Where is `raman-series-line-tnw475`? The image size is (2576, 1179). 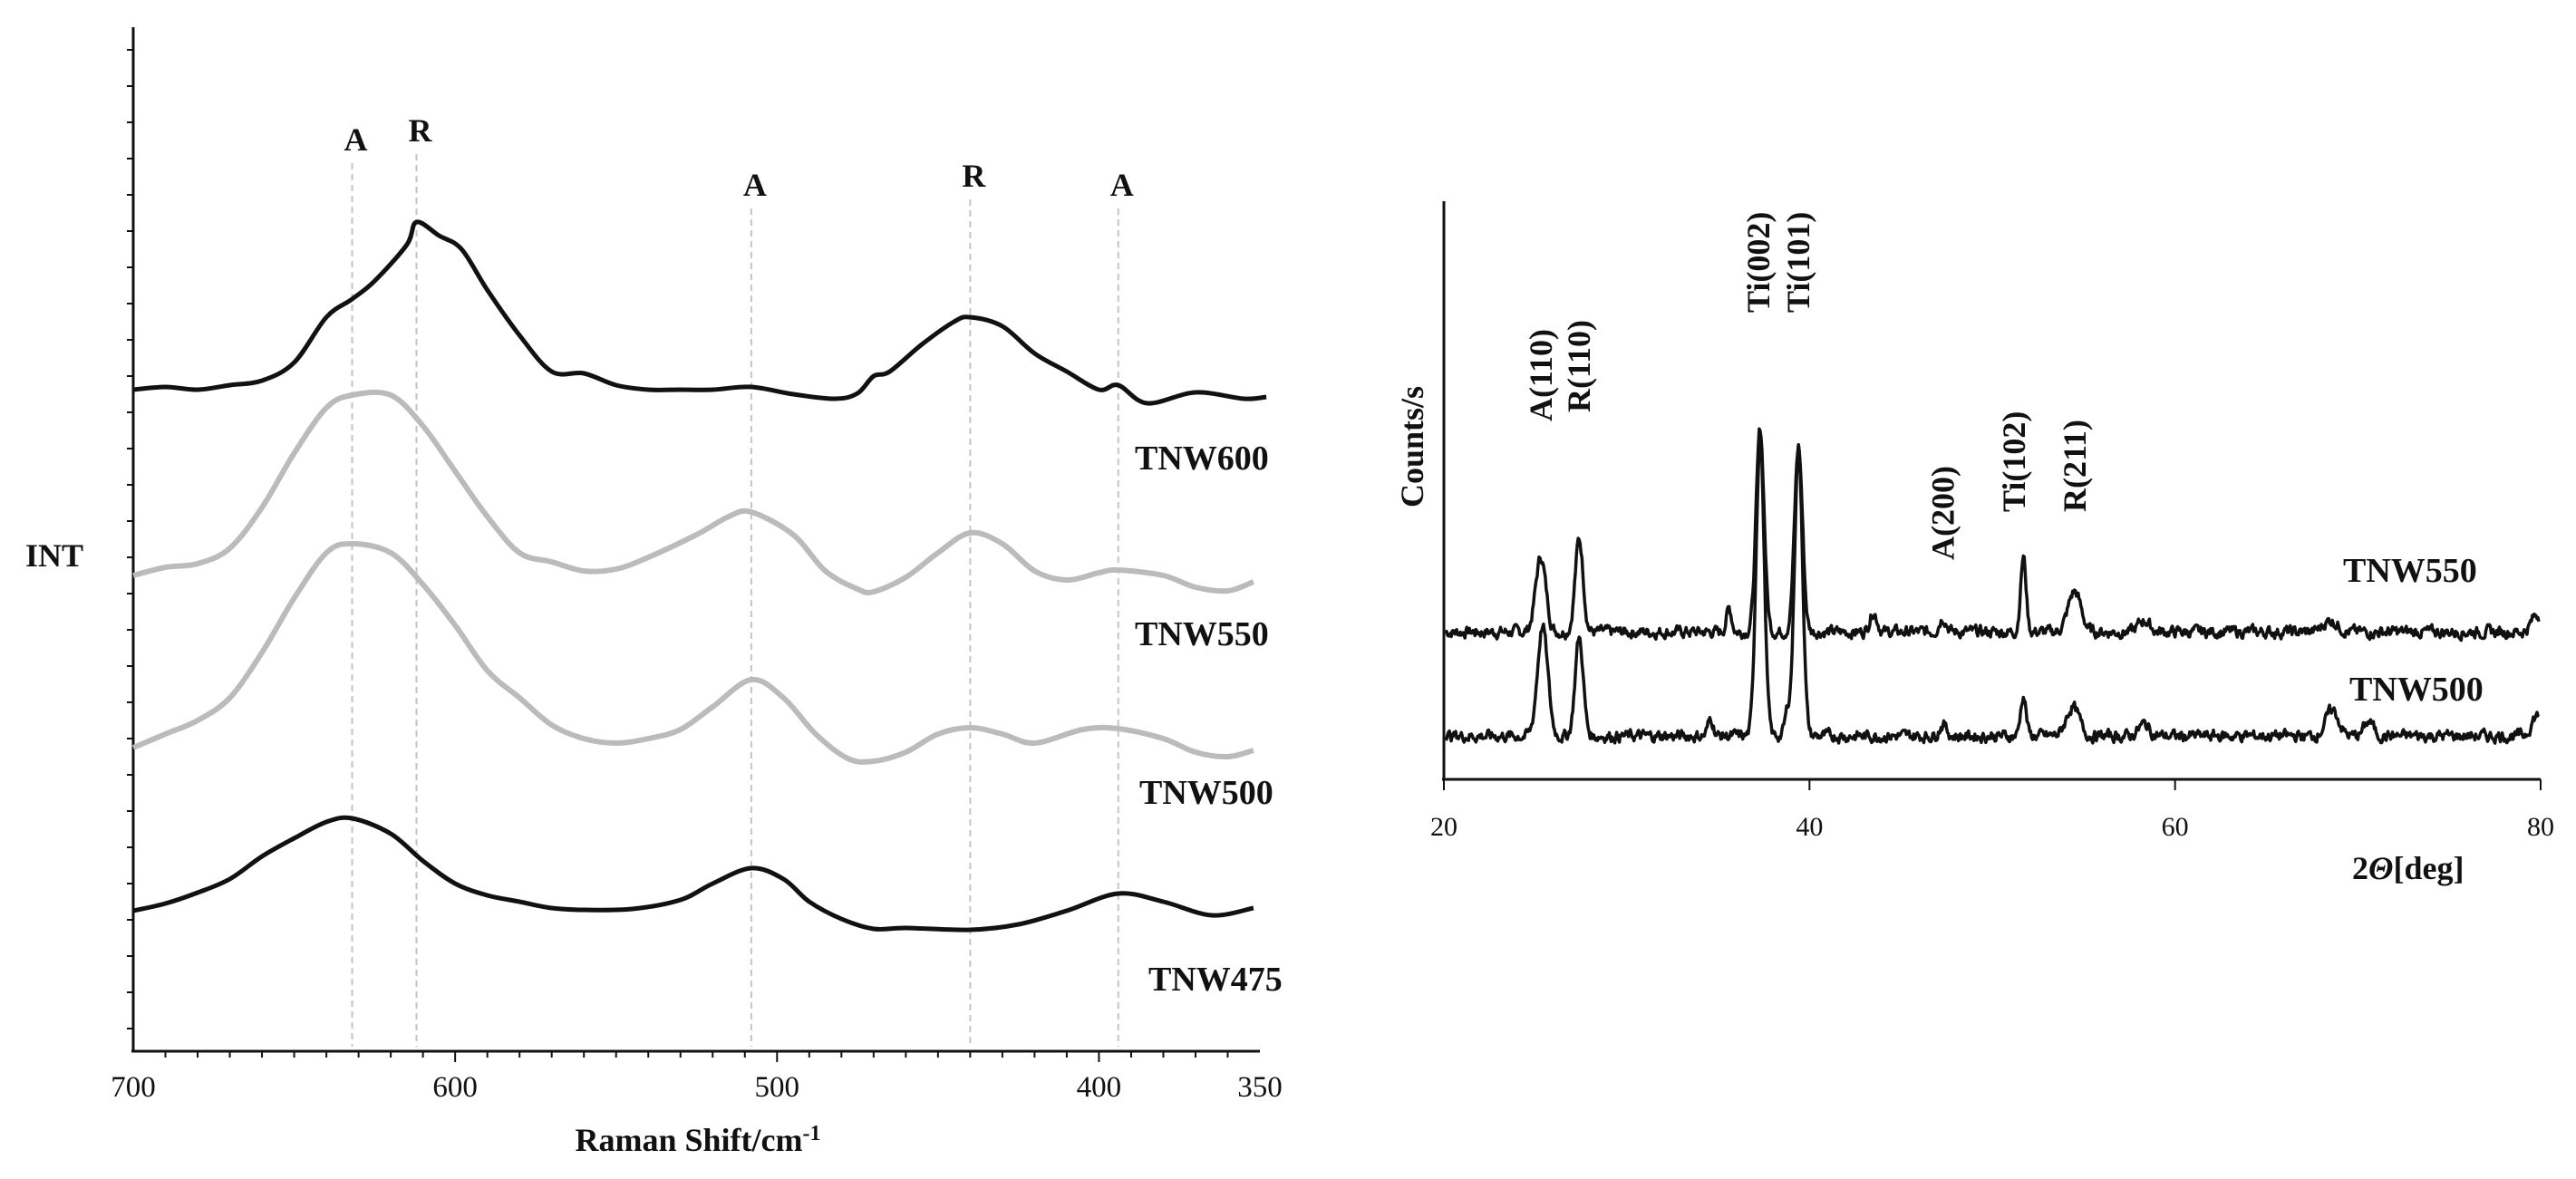 raman-series-line-tnw475 is located at coordinates (693, 874).